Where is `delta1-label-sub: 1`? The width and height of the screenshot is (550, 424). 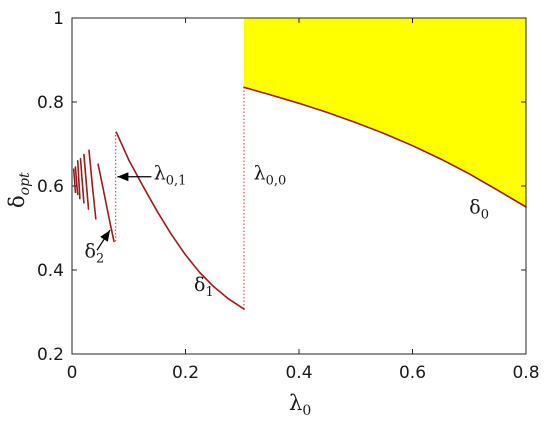 delta1-label-sub: 1 is located at coordinates (209, 292).